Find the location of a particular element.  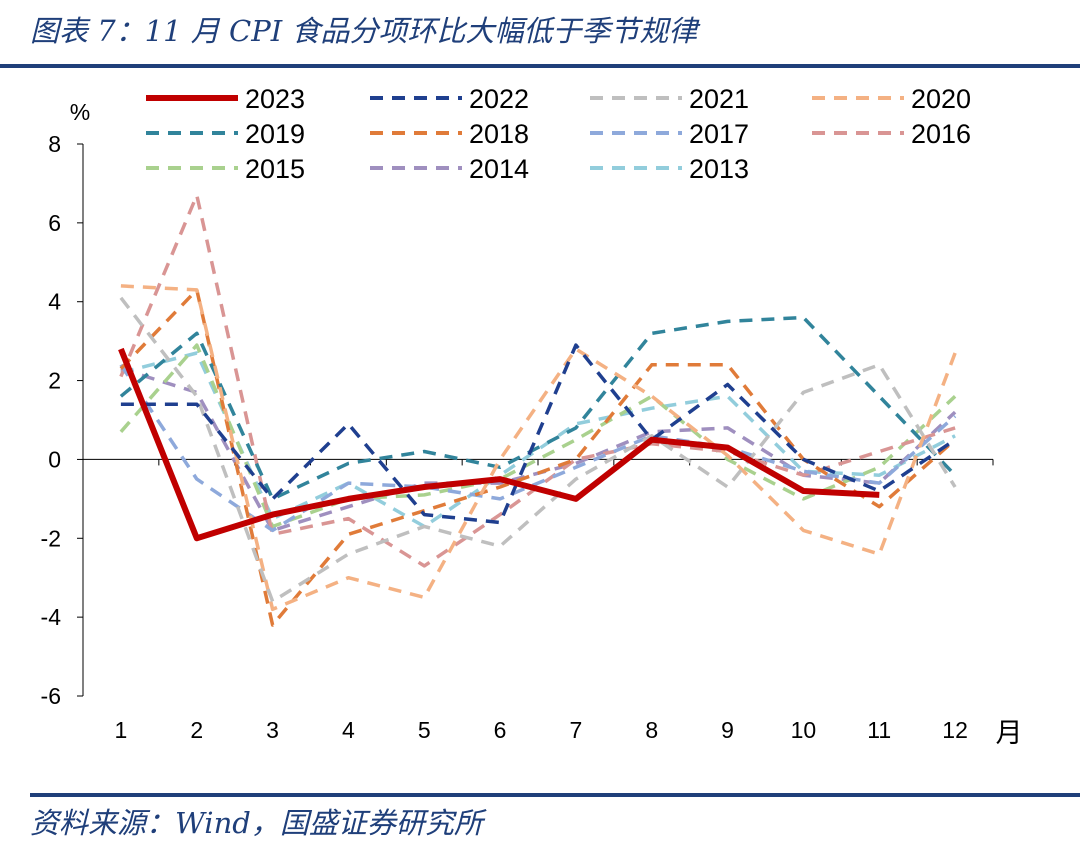

legend-label-2017: 2017 is located at coordinates (719, 134).